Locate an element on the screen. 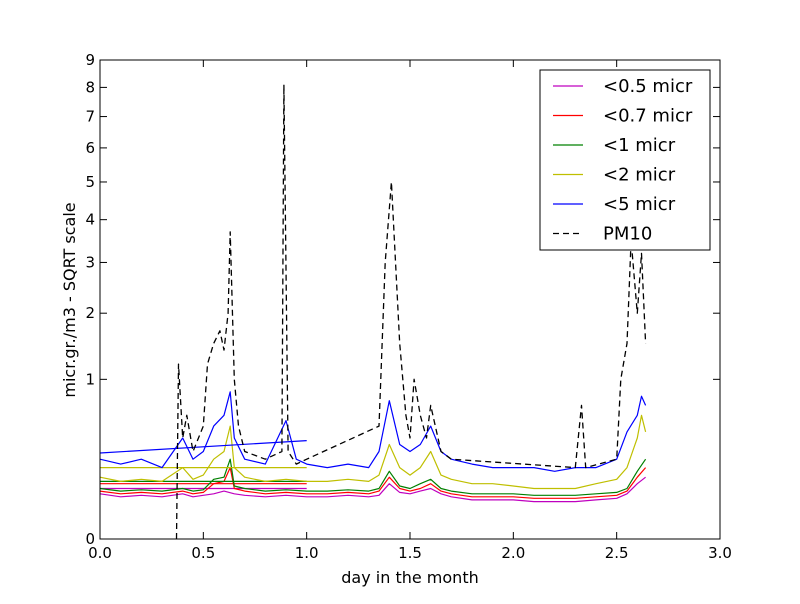 This screenshot has height=604, width=800. y-tick-label: 8 is located at coordinates (90, 87).